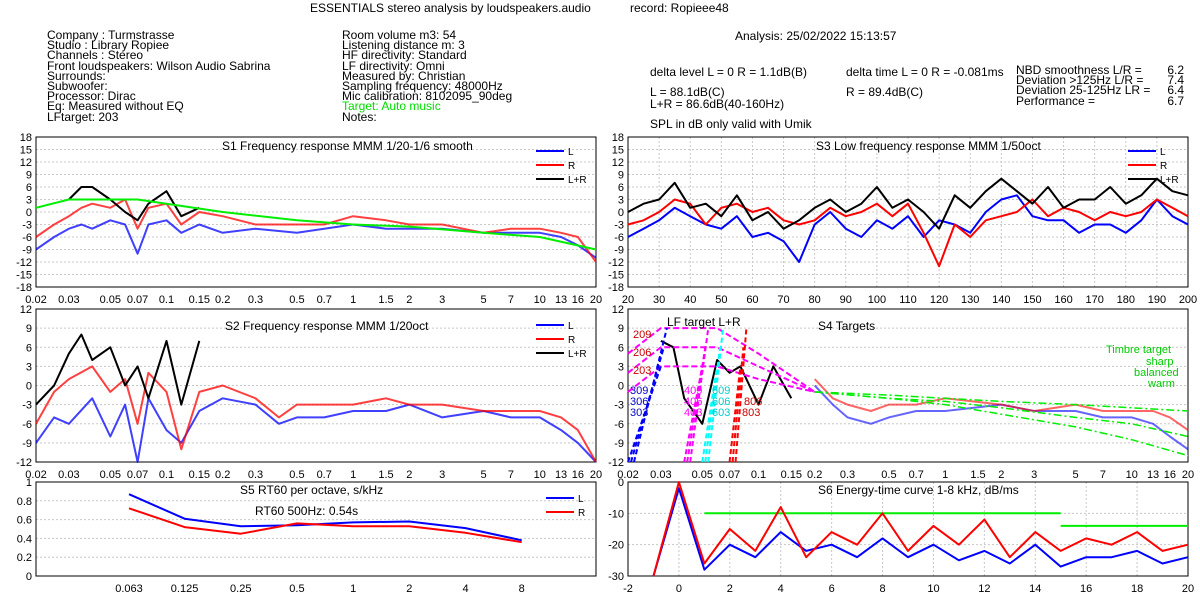 The image size is (1200, 600). Describe the element at coordinates (679, 589) in the screenshot. I see `x-tick-label: 0` at that location.